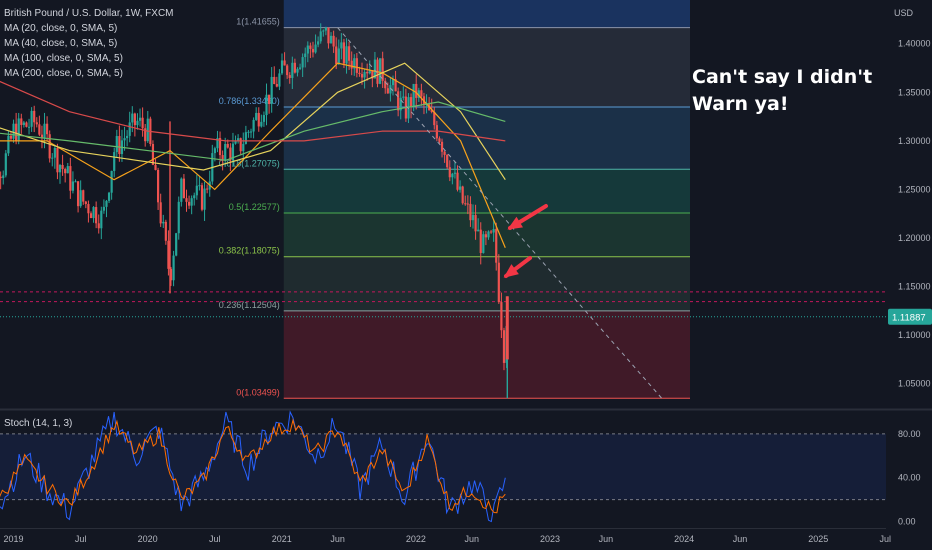 The width and height of the screenshot is (932, 550). What do you see at coordinates (61, 43) in the screenshot?
I see `ma40-label: MA (40, close, 0, SMA, 5)` at bounding box center [61, 43].